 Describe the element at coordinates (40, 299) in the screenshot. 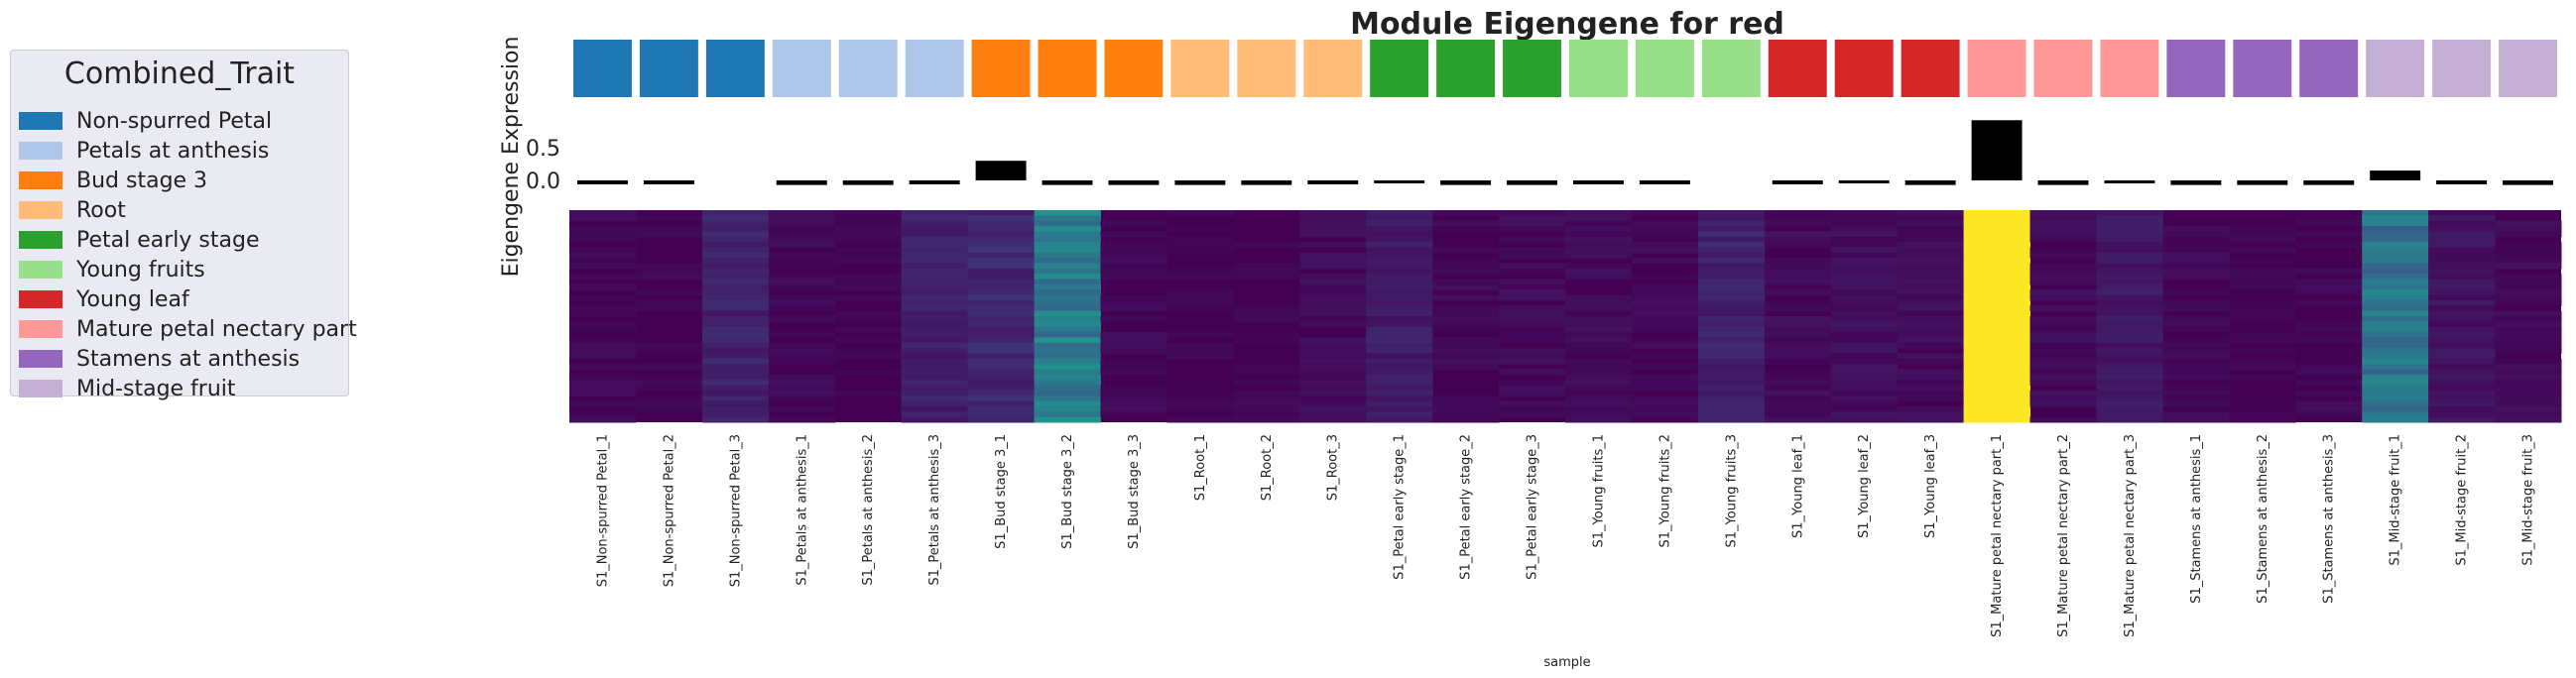

I see `legend-swatch` at that location.